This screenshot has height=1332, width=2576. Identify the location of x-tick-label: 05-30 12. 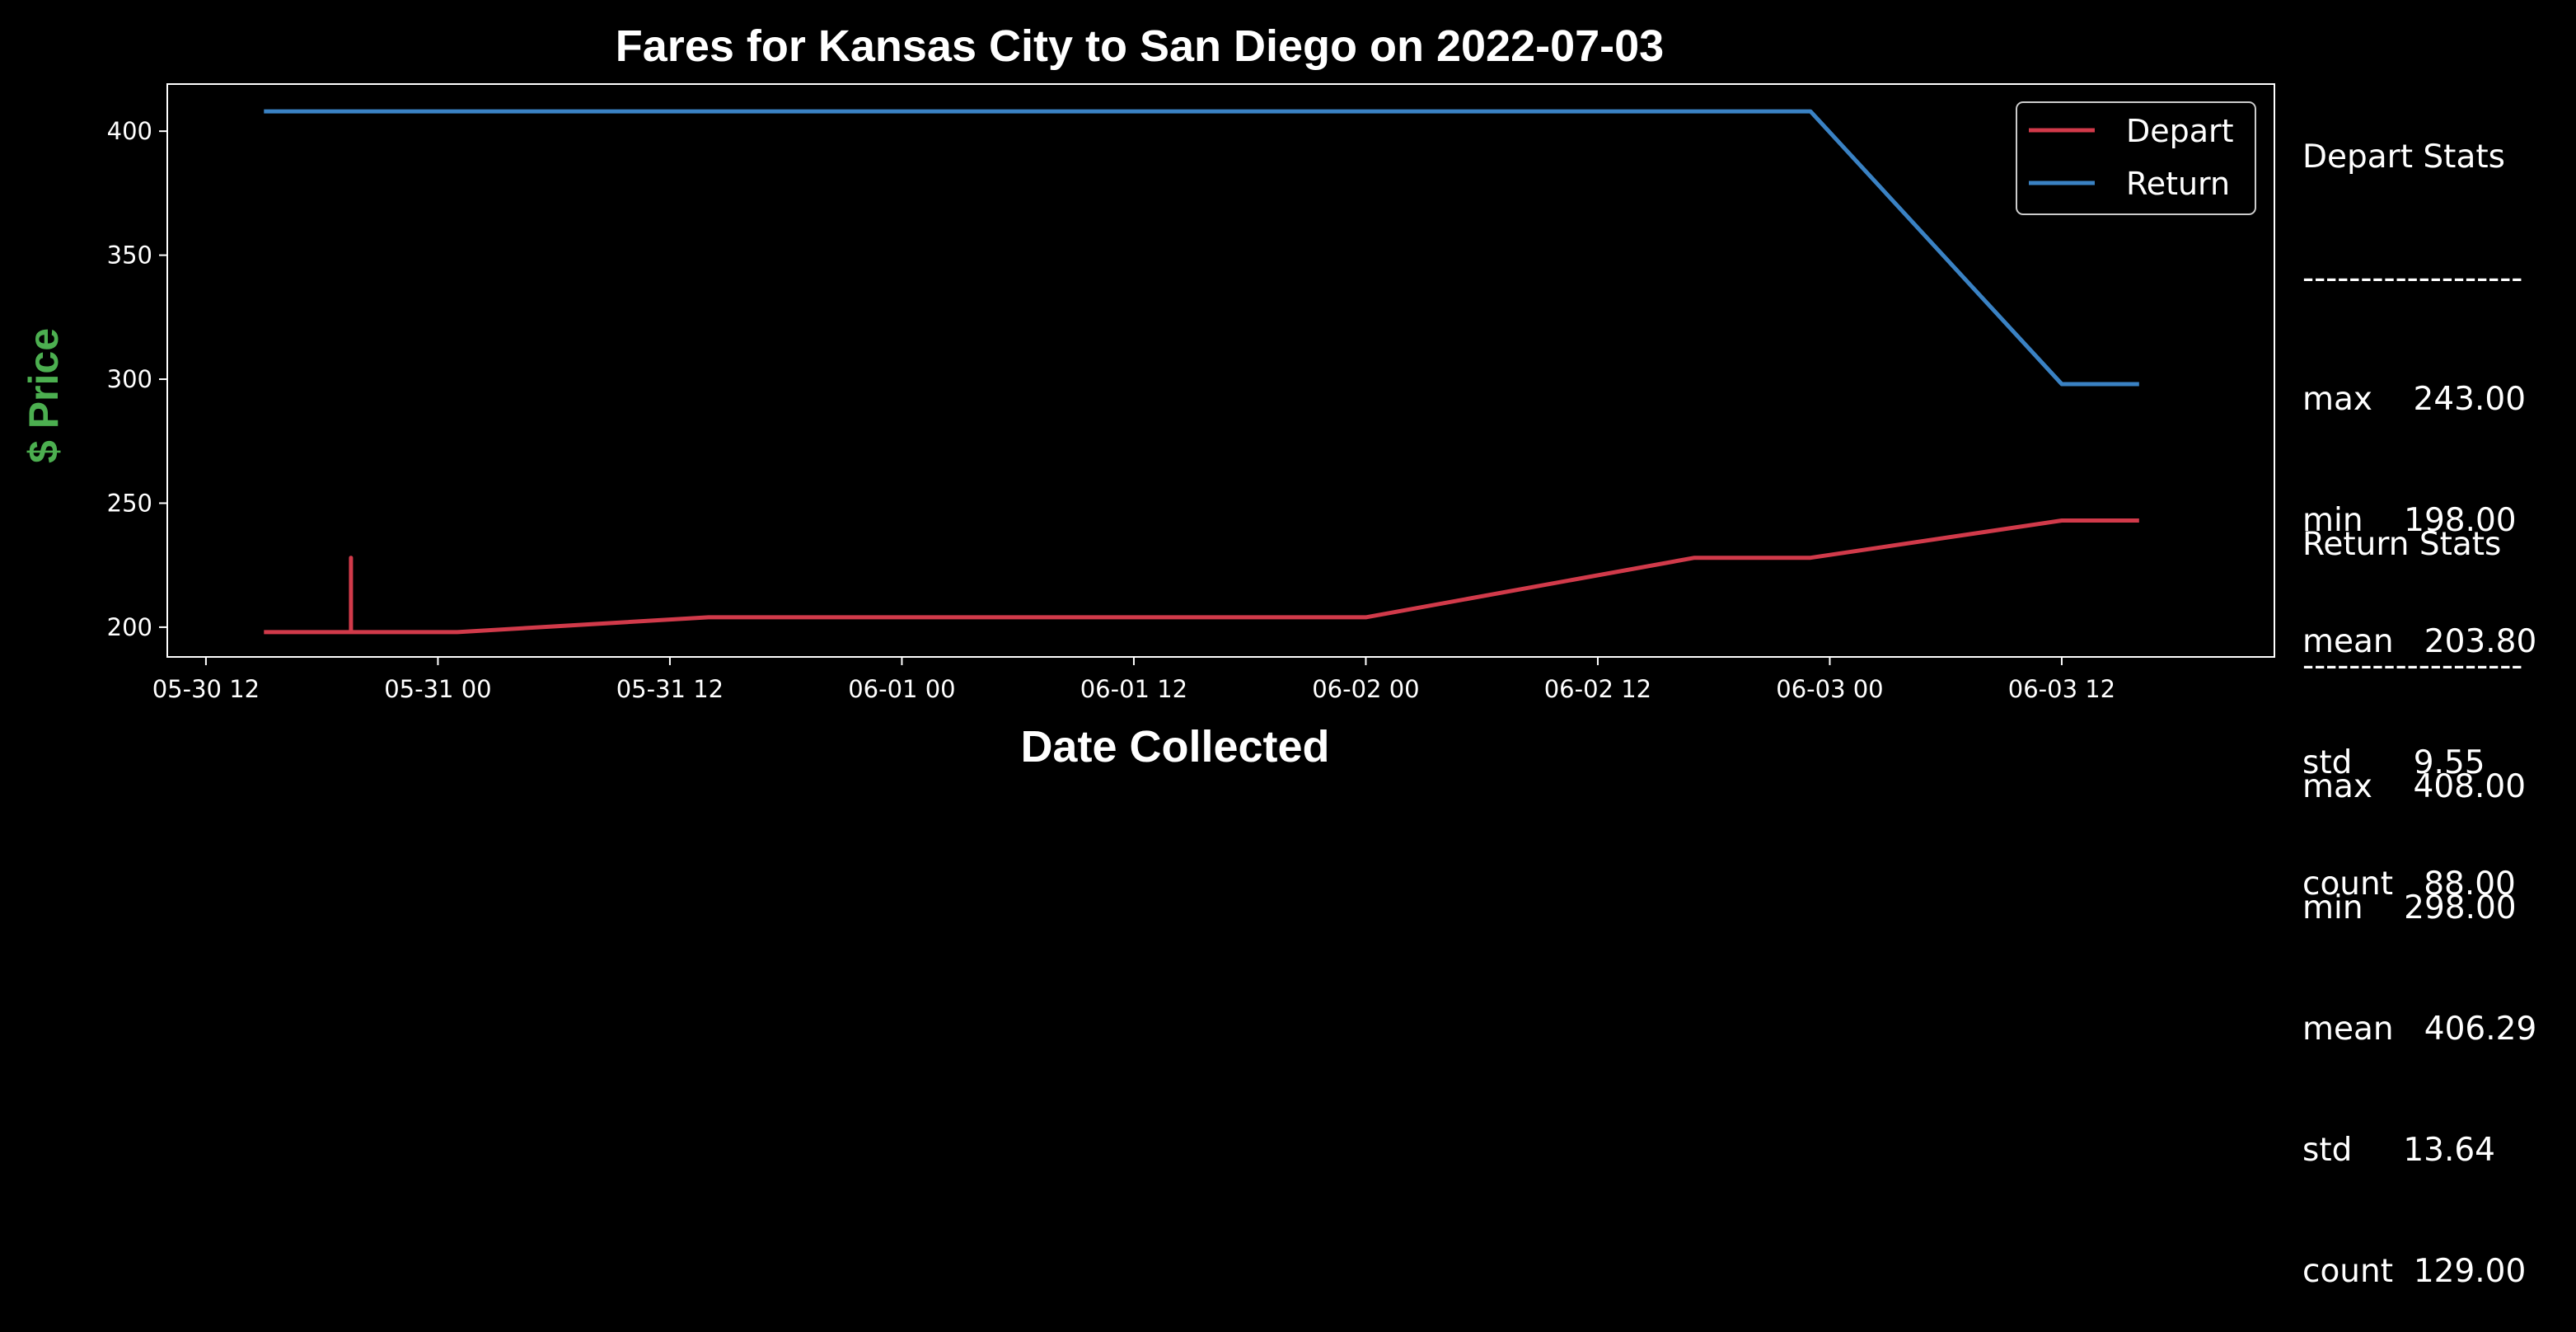
(206, 689).